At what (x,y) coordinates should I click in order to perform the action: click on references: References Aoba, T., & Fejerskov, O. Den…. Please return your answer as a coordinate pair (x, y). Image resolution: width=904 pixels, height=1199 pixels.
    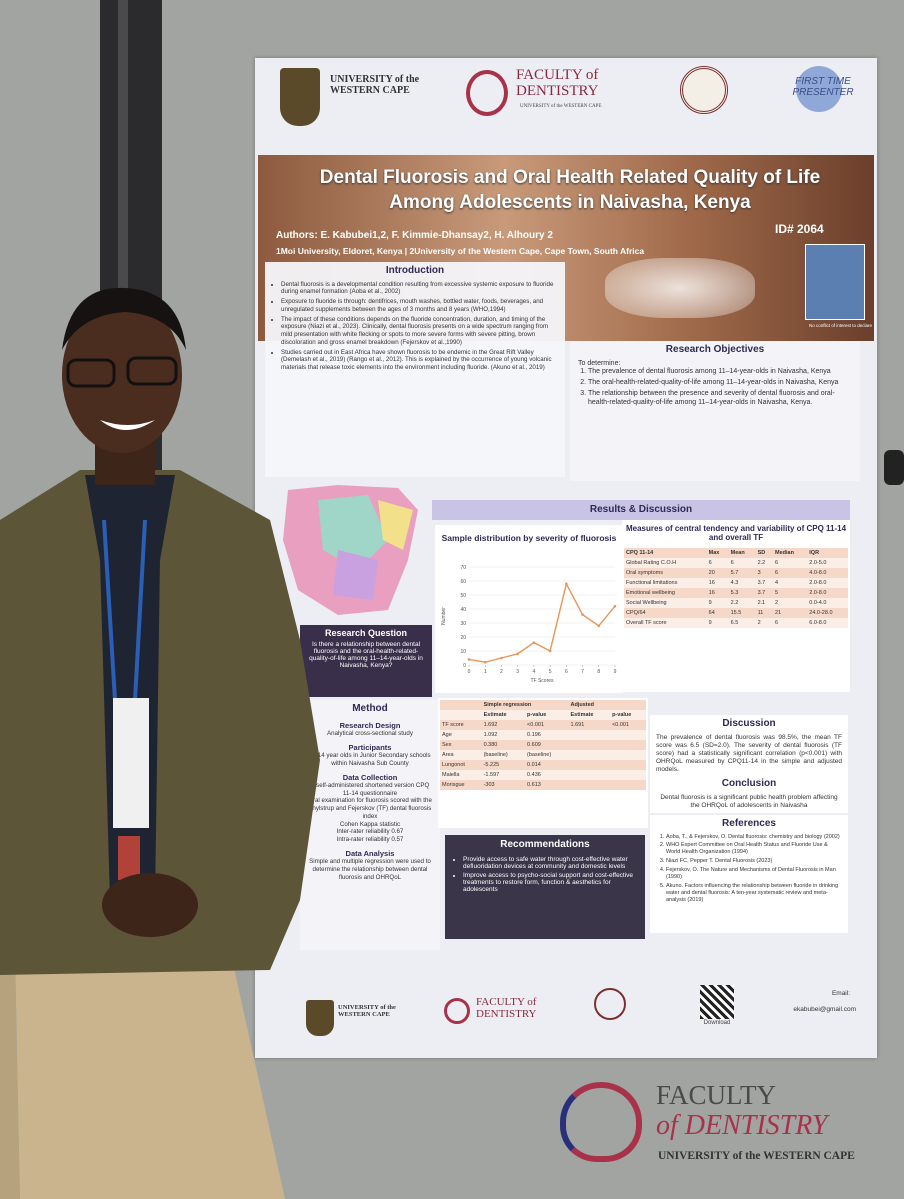
    Looking at the image, I should click on (749, 874).